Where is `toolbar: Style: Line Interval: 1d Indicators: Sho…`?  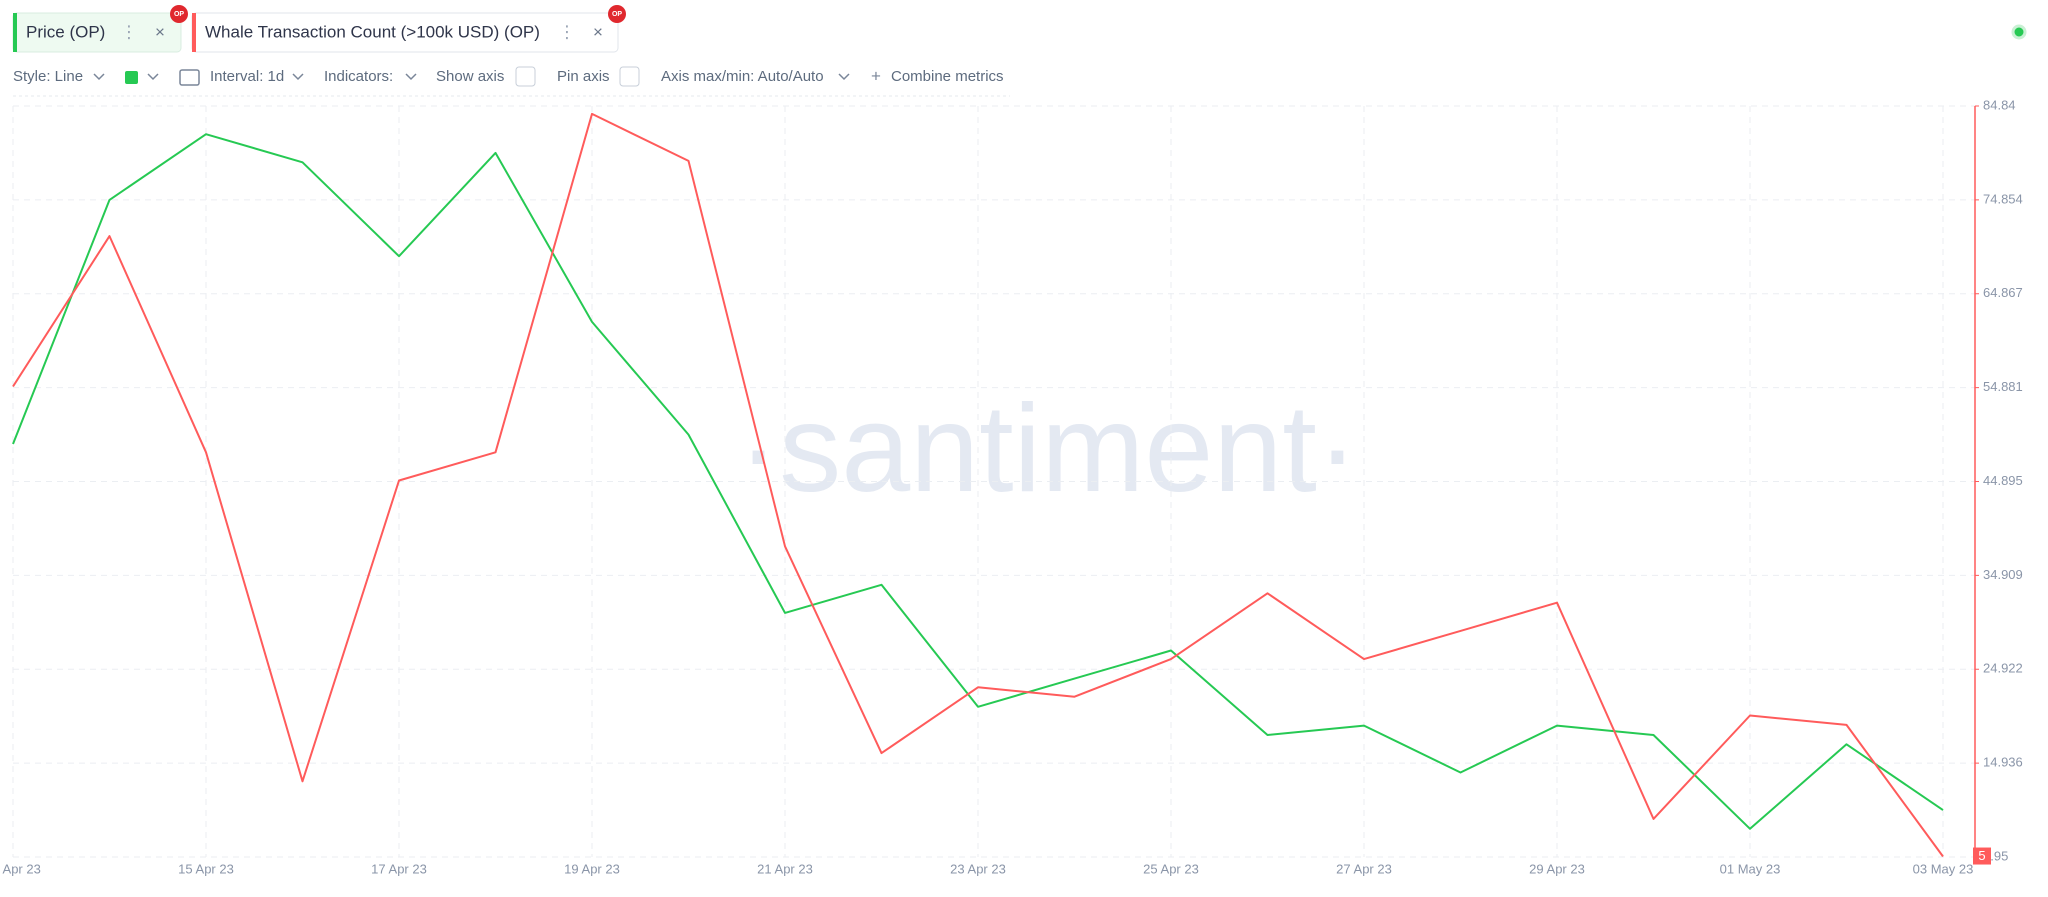
toolbar: Style: Line Interval: 1d Indicators: Sho… is located at coordinates (511, 81).